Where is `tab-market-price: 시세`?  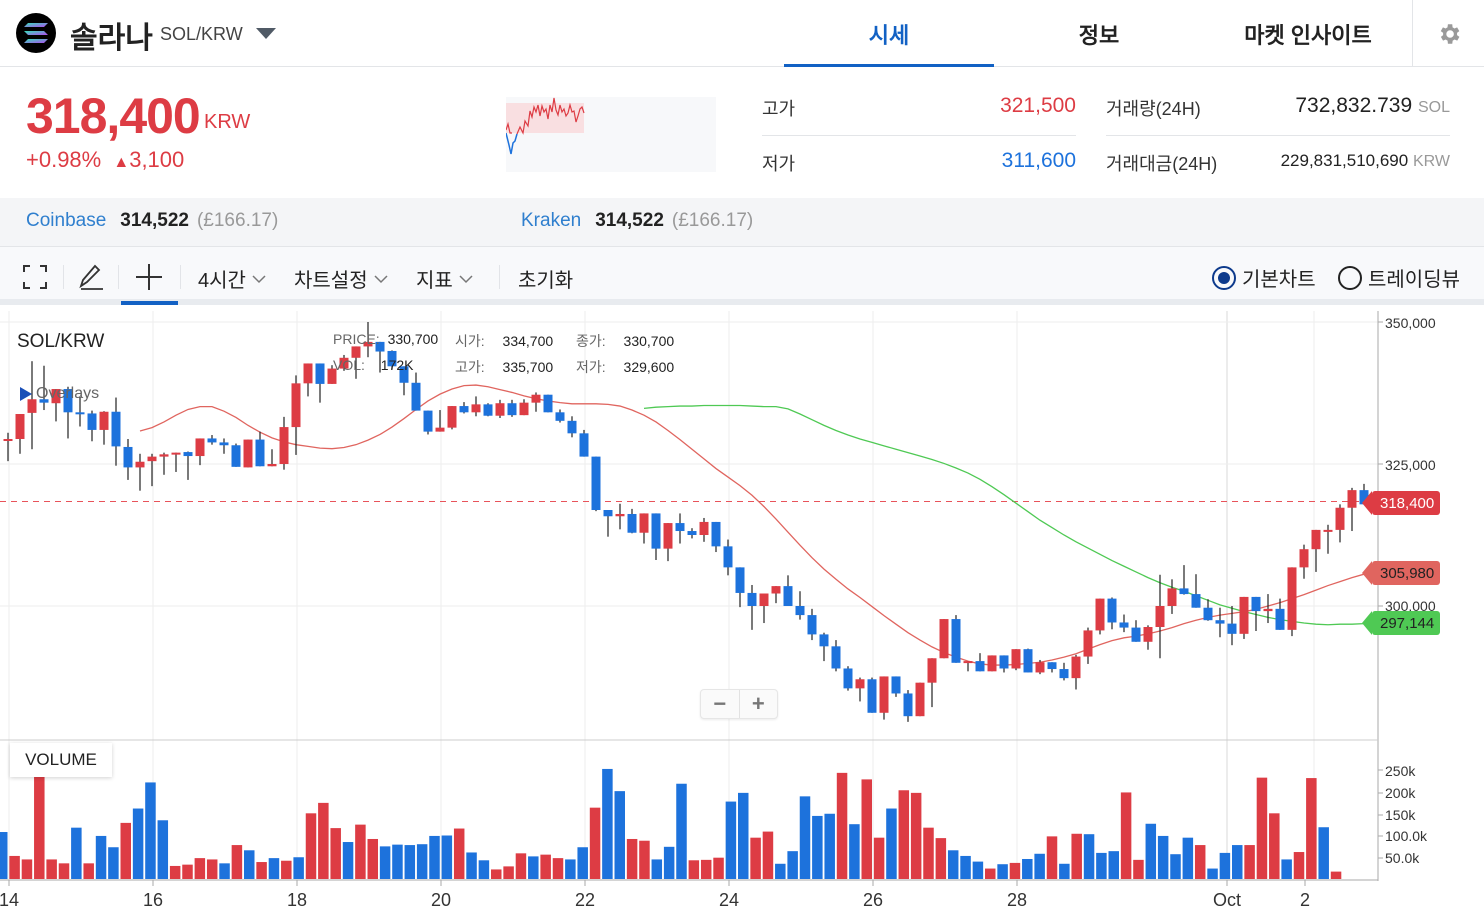 tab-market-price: 시세 is located at coordinates (889, 34).